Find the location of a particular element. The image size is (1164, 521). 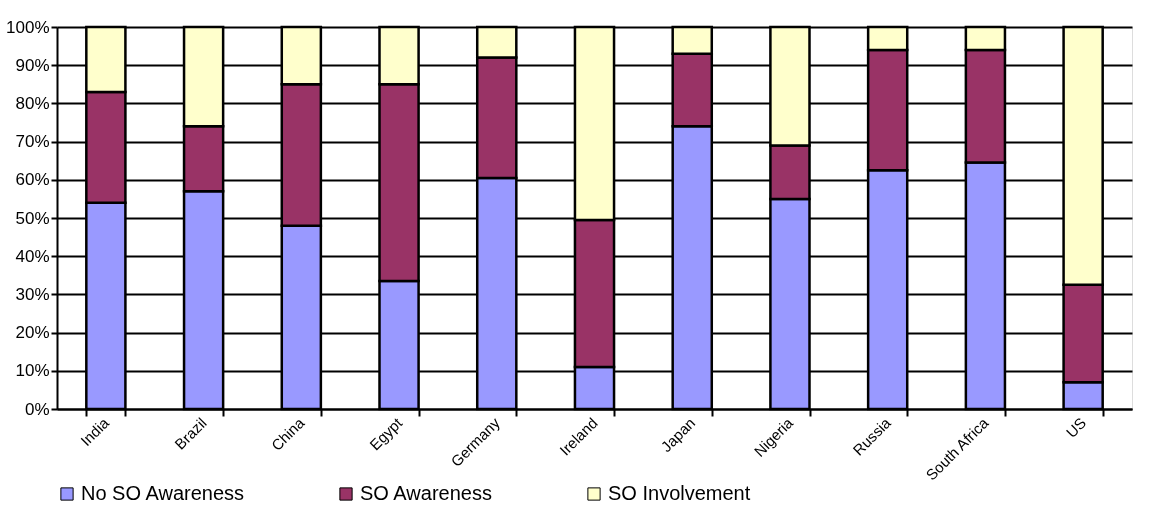

legend-label: SO Involvement is located at coordinates (679, 493).